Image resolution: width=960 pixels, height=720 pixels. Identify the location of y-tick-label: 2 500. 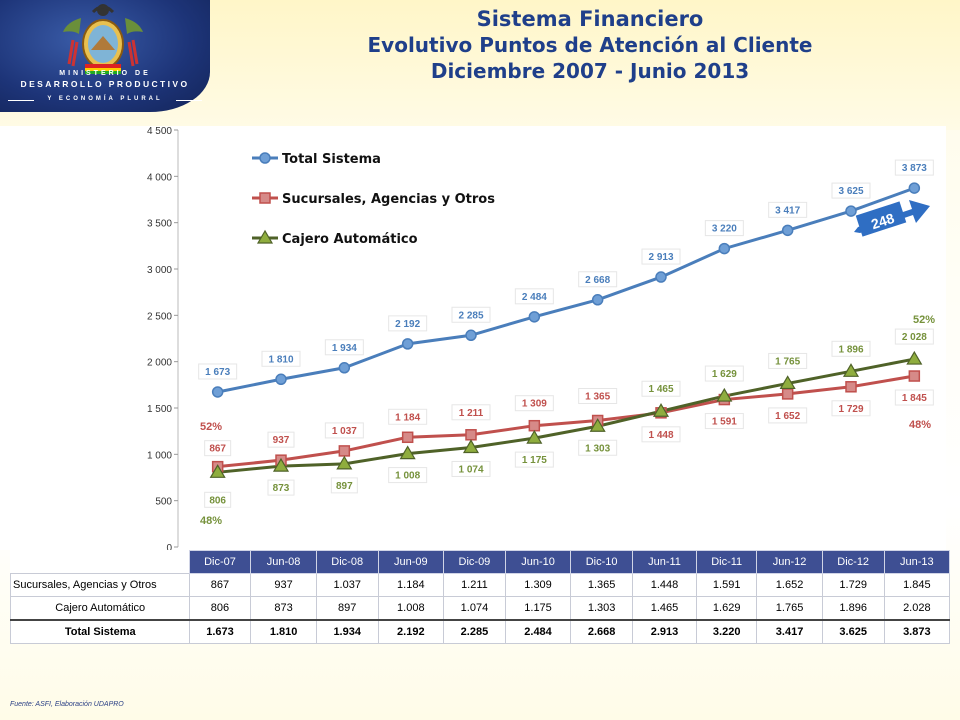
(159, 316).